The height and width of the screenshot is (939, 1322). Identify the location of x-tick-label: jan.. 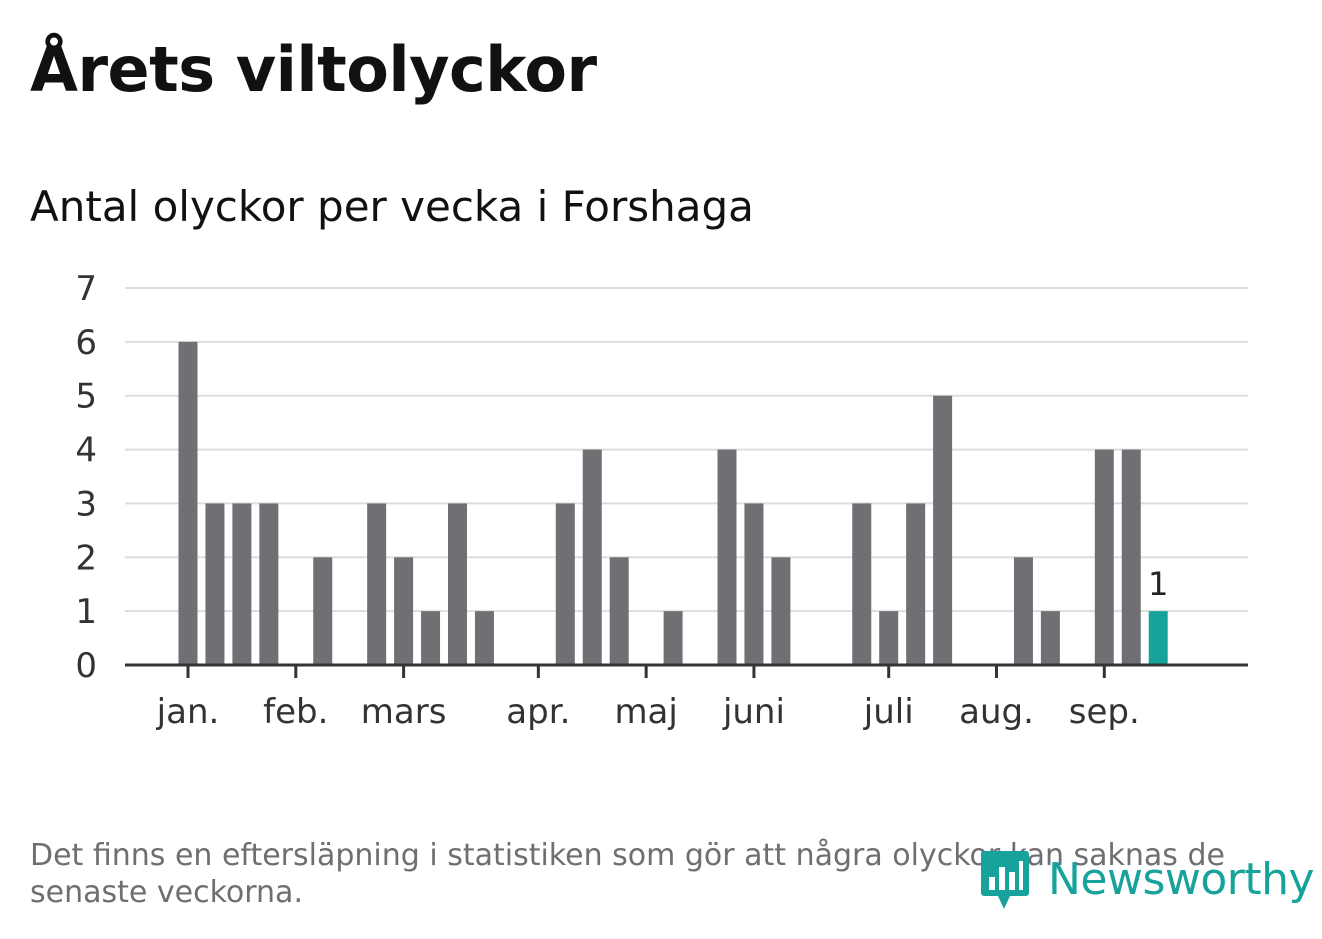
(188, 712).